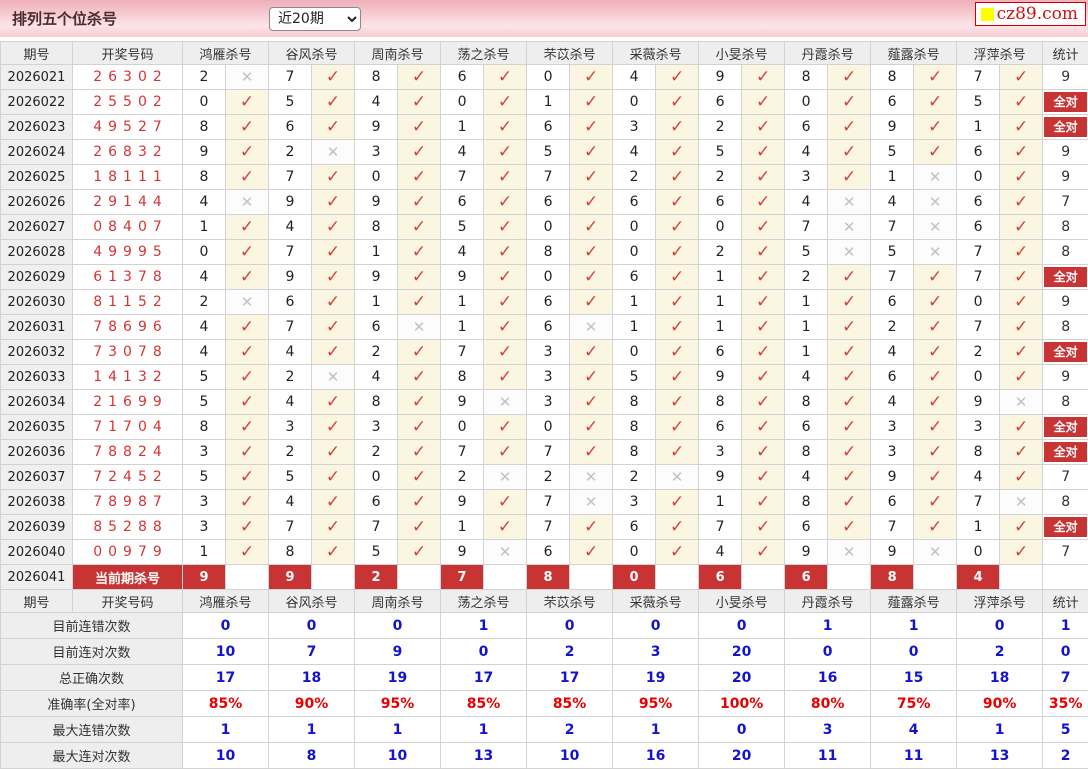 This screenshot has width=1088, height=769. I want to click on stat-value-cell: 0, so click(398, 626).